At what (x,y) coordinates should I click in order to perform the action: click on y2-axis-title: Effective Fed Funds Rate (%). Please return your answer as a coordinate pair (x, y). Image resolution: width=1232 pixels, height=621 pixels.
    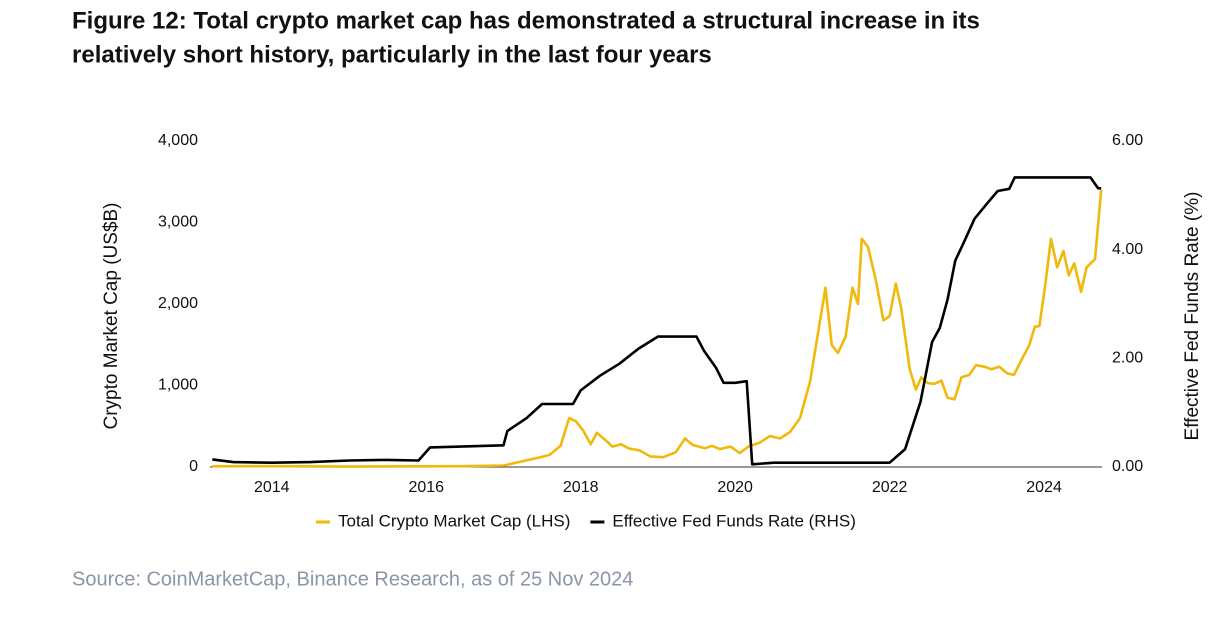
    Looking at the image, I should click on (1192, 316).